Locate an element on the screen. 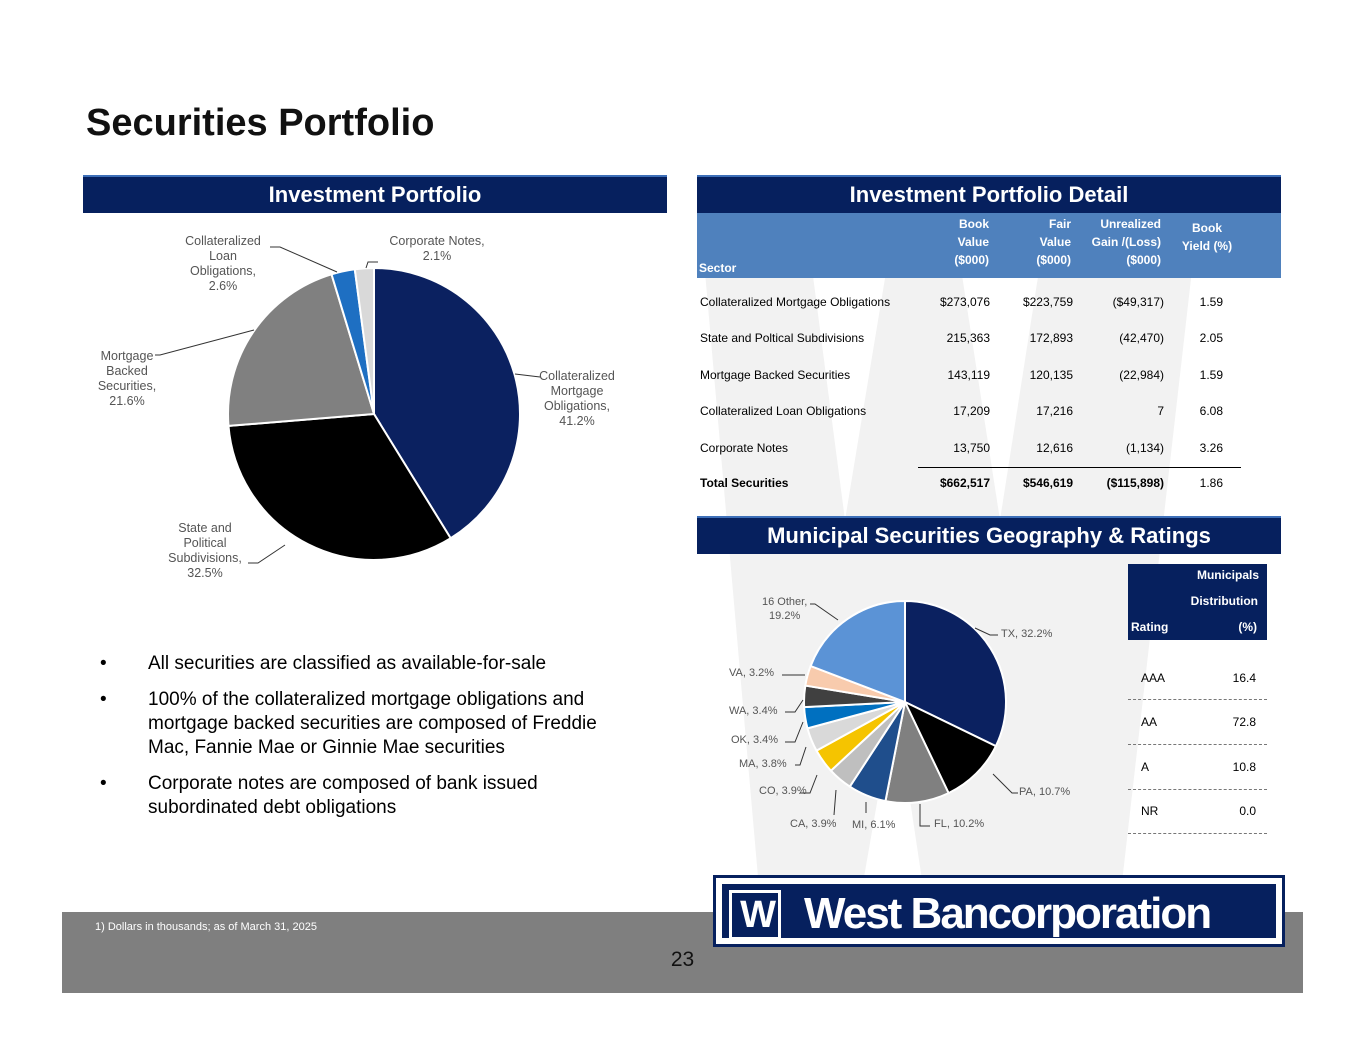  label-ma: MA, 3.8% is located at coordinates (763, 764).